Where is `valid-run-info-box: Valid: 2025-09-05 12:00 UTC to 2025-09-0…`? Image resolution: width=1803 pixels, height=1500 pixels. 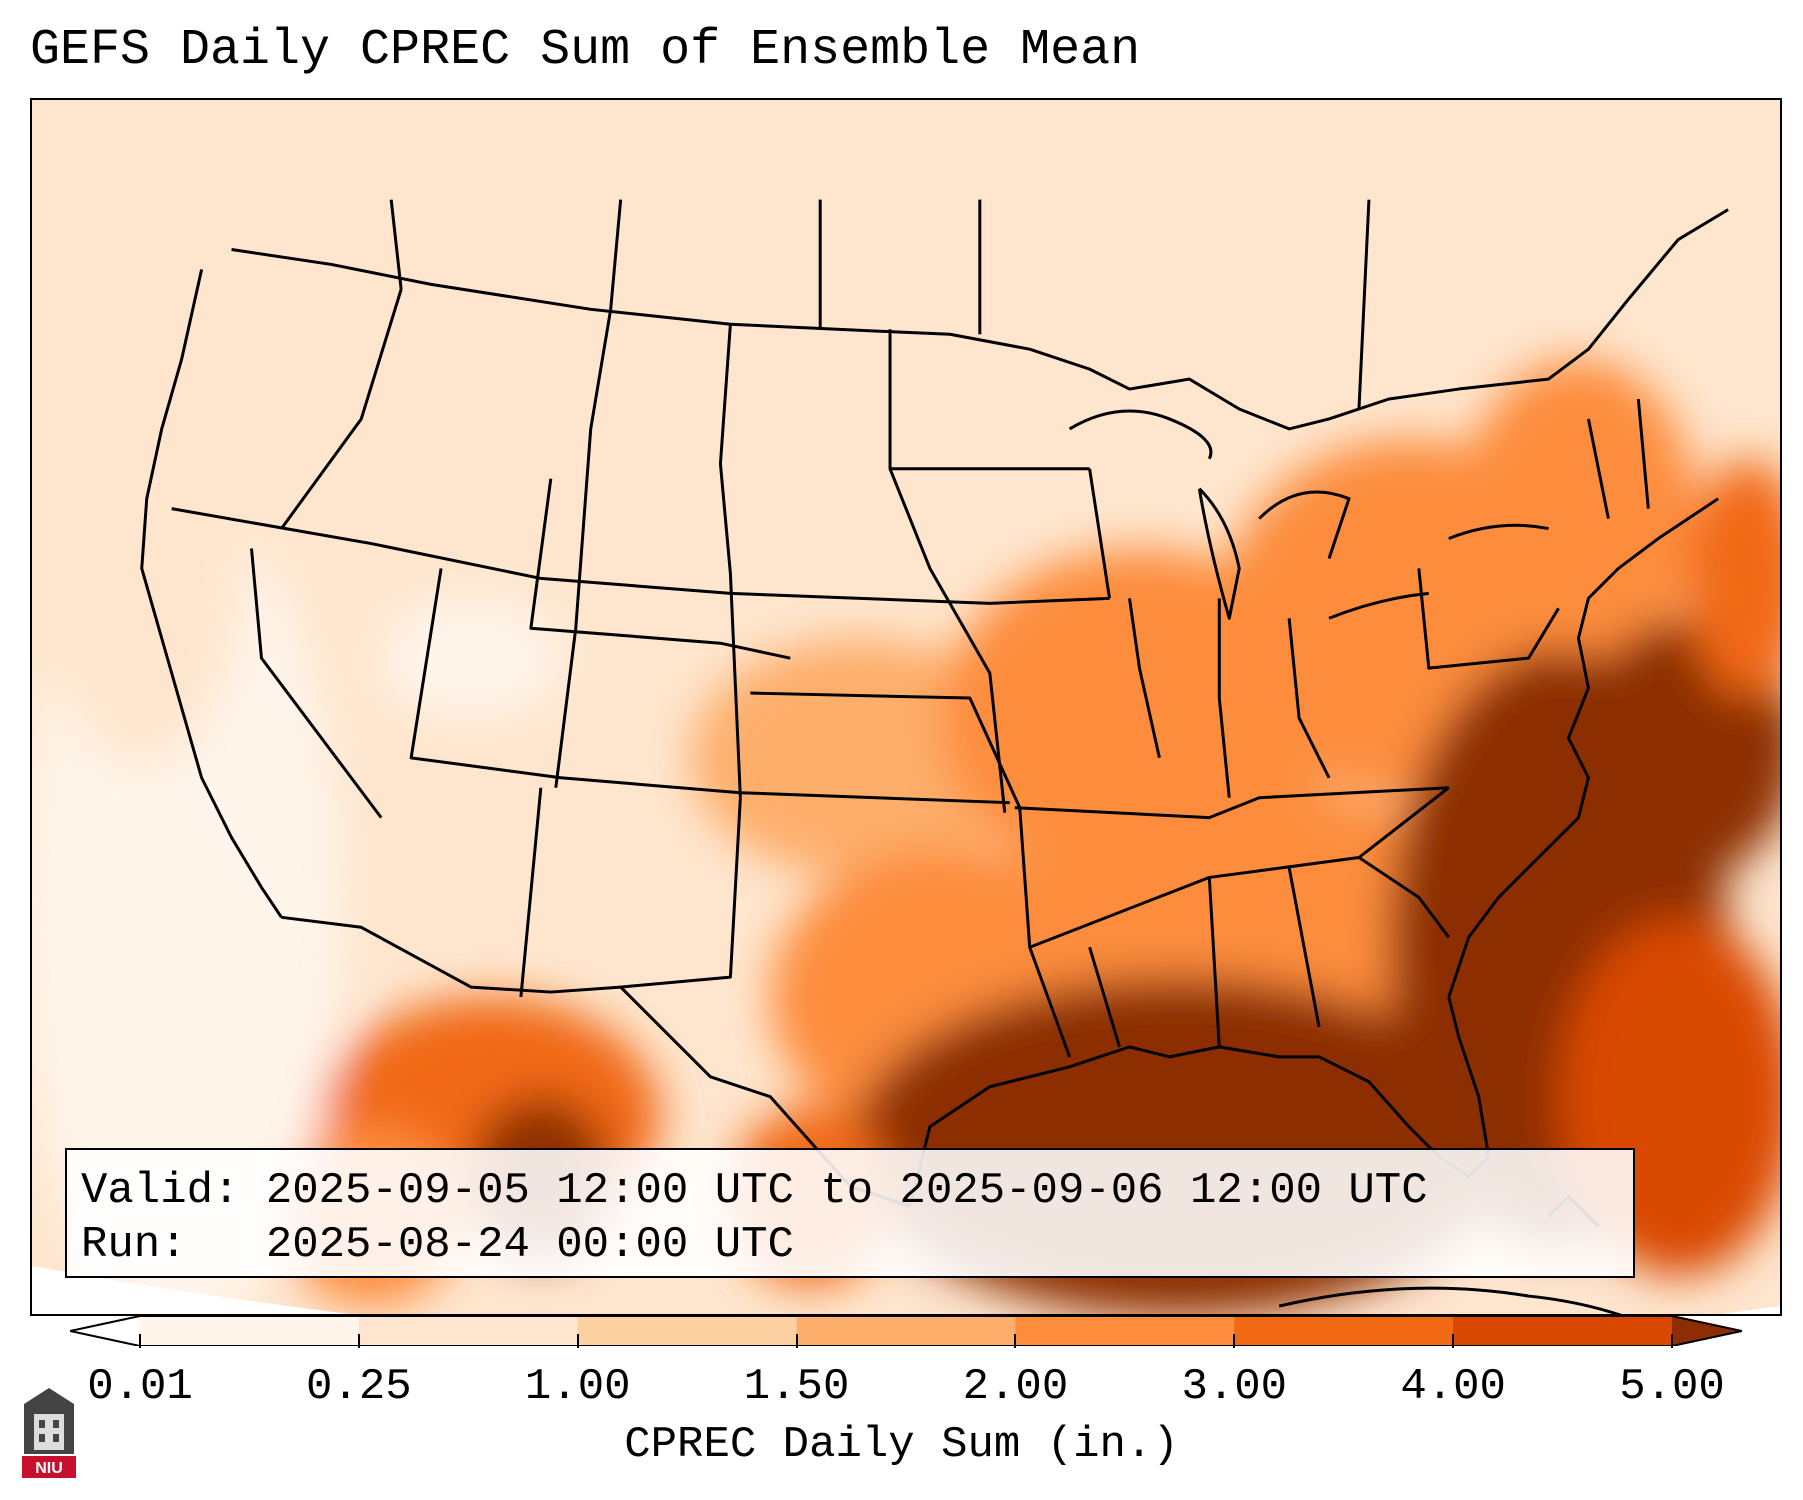 valid-run-info-box: Valid: 2025-09-05 12:00 UTC to 2025-09-0… is located at coordinates (850, 1213).